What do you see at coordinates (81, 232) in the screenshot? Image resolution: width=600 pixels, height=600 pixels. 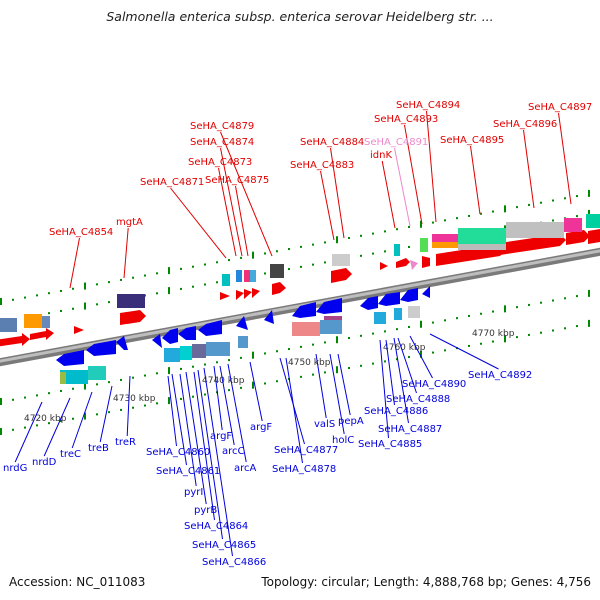 I see `forward-gene-label: SeHA_C4854` at bounding box center [81, 232].